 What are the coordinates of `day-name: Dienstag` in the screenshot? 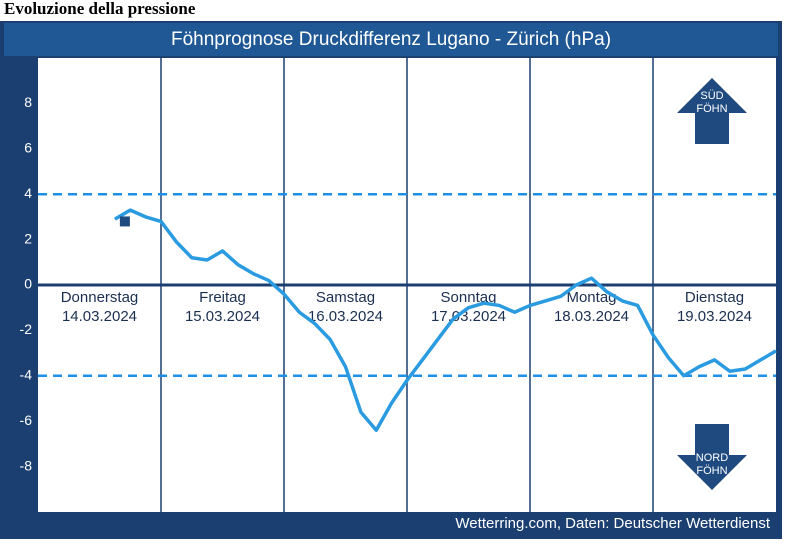 It's located at (714, 297).